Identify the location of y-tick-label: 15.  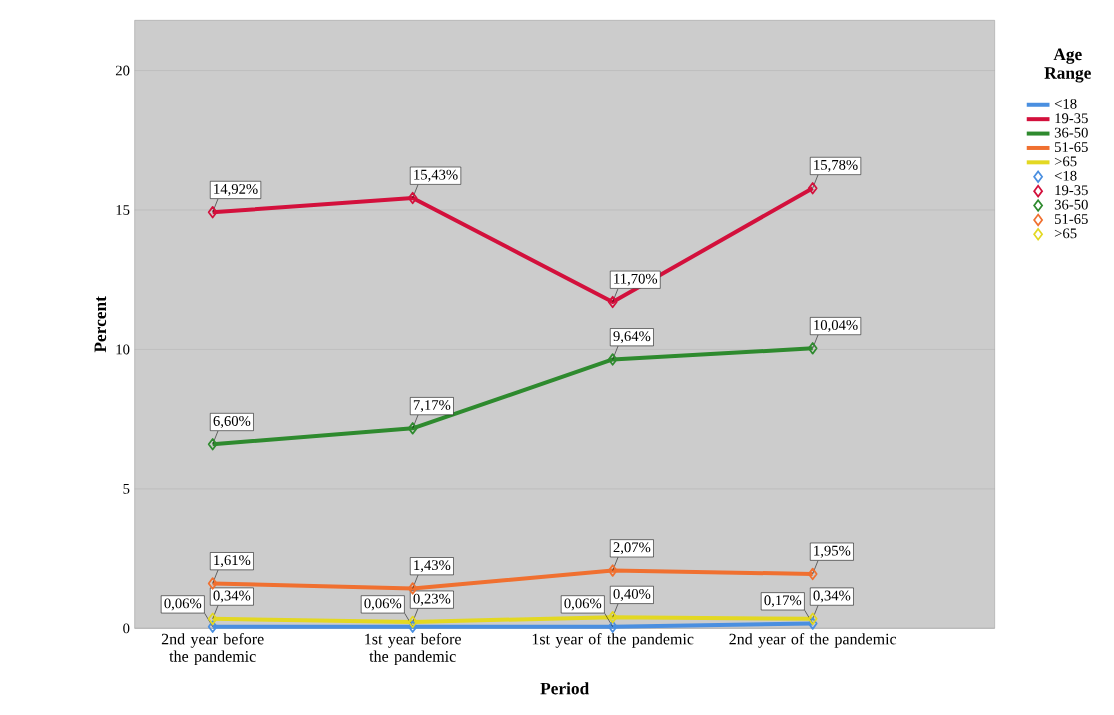
(123, 210).